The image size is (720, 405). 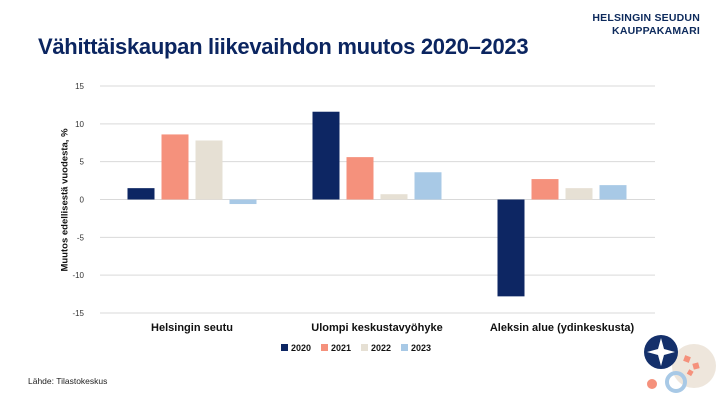 I want to click on legend-swatch-2022, so click(x=364, y=347).